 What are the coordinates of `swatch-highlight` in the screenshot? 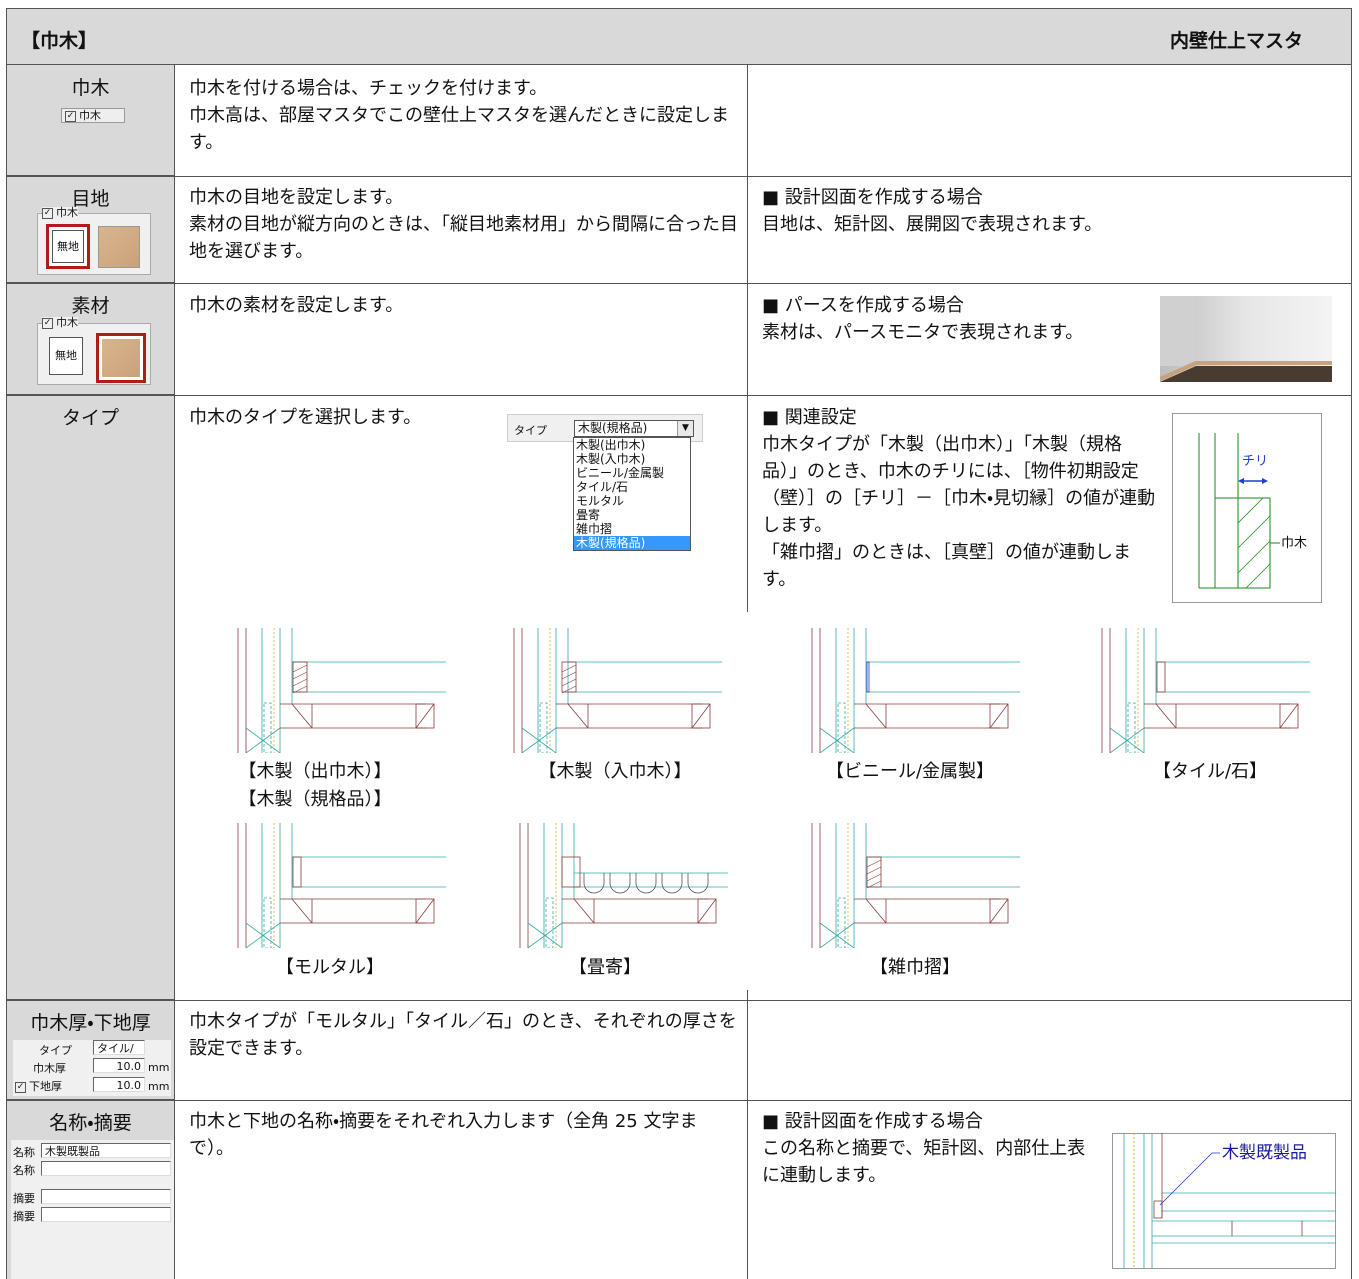 It's located at (121, 358).